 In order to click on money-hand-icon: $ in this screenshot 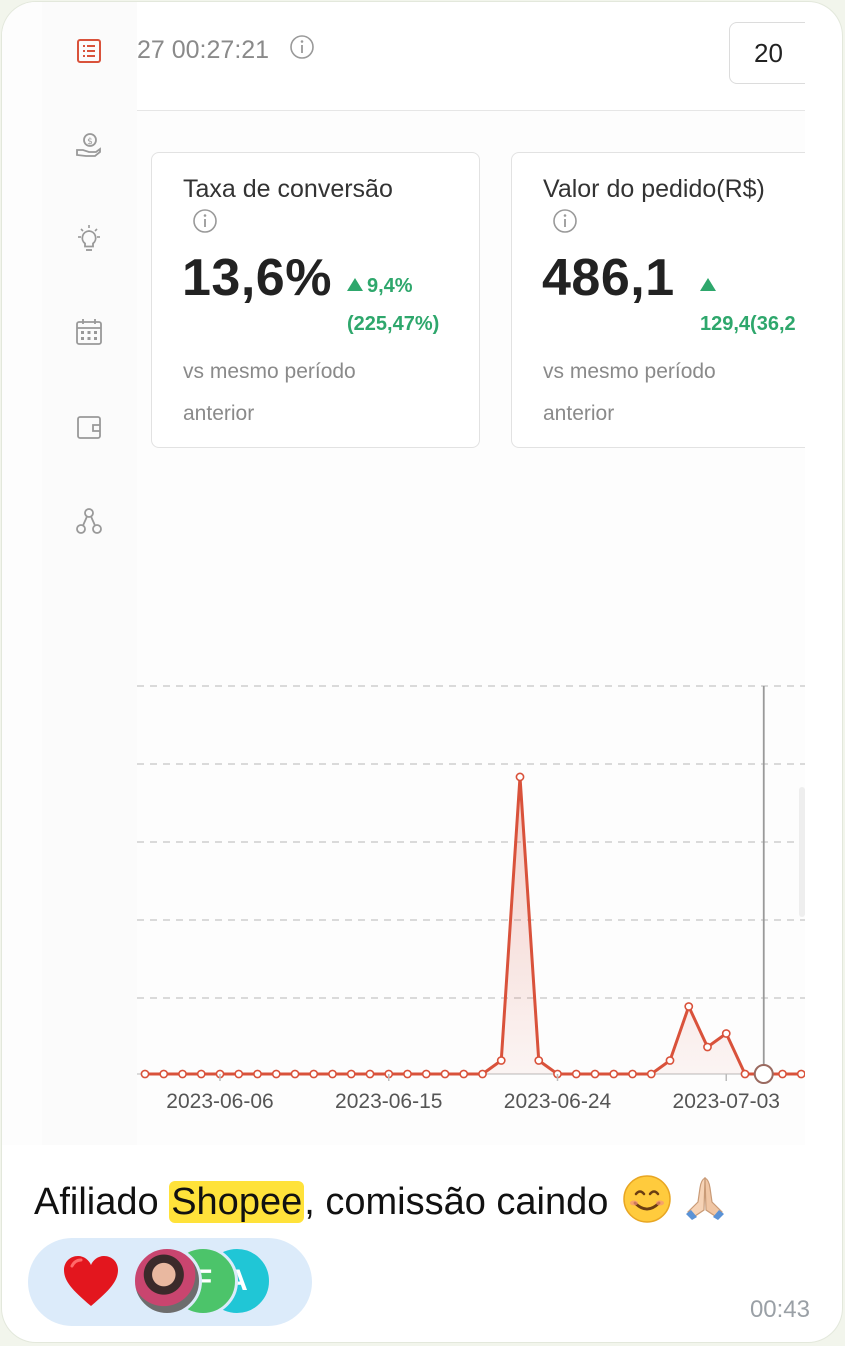, I will do `click(89, 146)`.